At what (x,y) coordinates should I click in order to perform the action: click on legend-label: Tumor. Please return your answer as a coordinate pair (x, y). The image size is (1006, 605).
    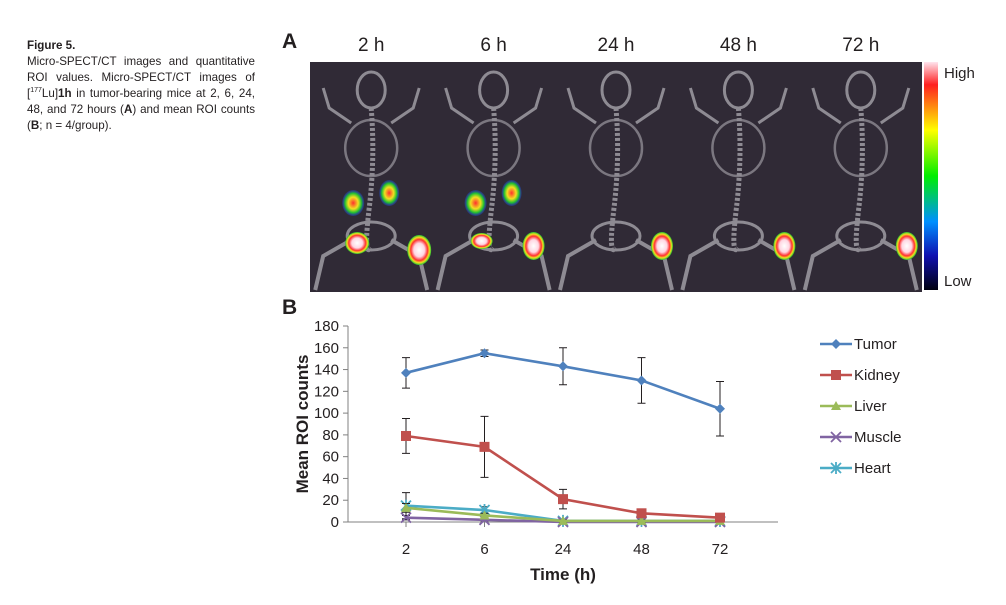
    Looking at the image, I should click on (875, 344).